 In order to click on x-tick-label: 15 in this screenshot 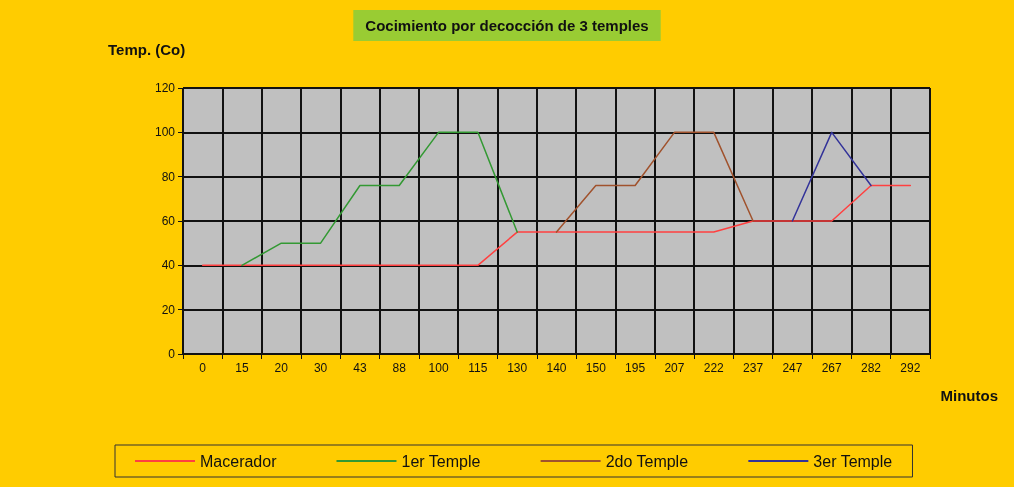, I will do `click(242, 368)`.